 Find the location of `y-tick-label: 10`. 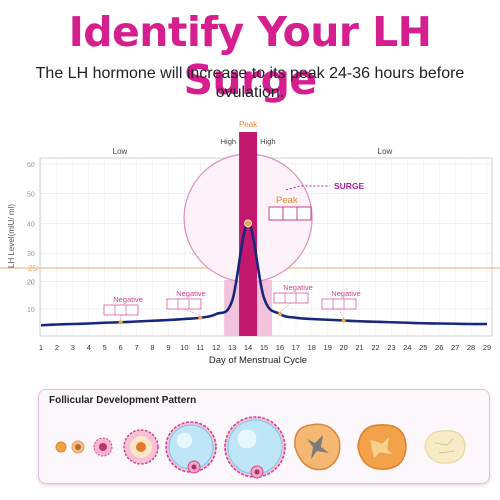

y-tick-label: 10 is located at coordinates (31, 310).